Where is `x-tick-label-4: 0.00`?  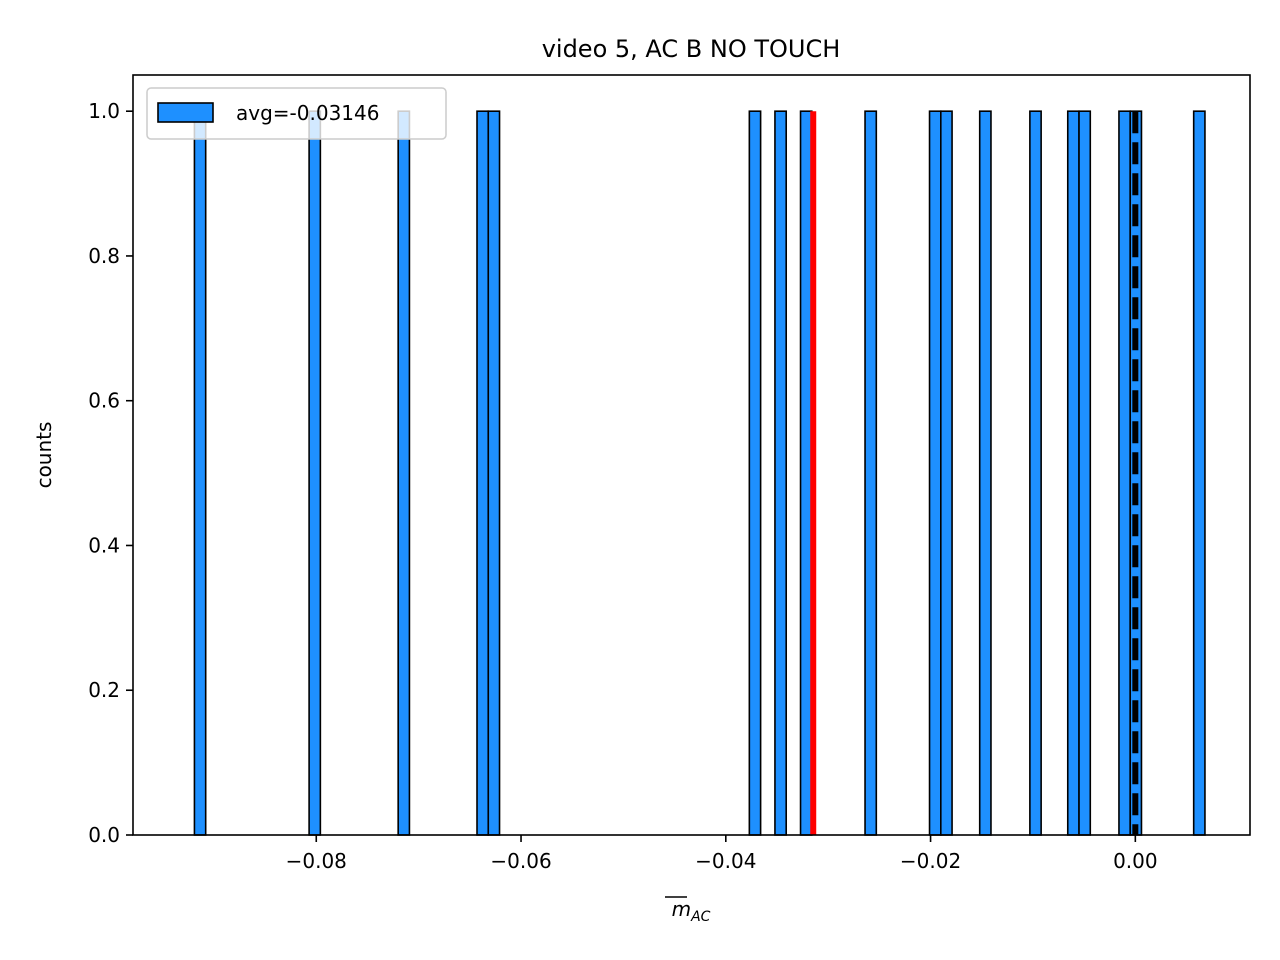
x-tick-label-4: 0.00 is located at coordinates (1135, 861).